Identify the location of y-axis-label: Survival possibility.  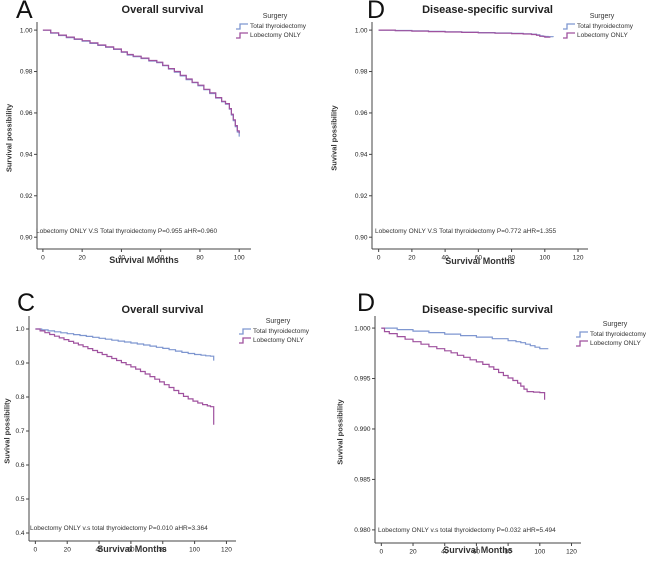
(9, 138).